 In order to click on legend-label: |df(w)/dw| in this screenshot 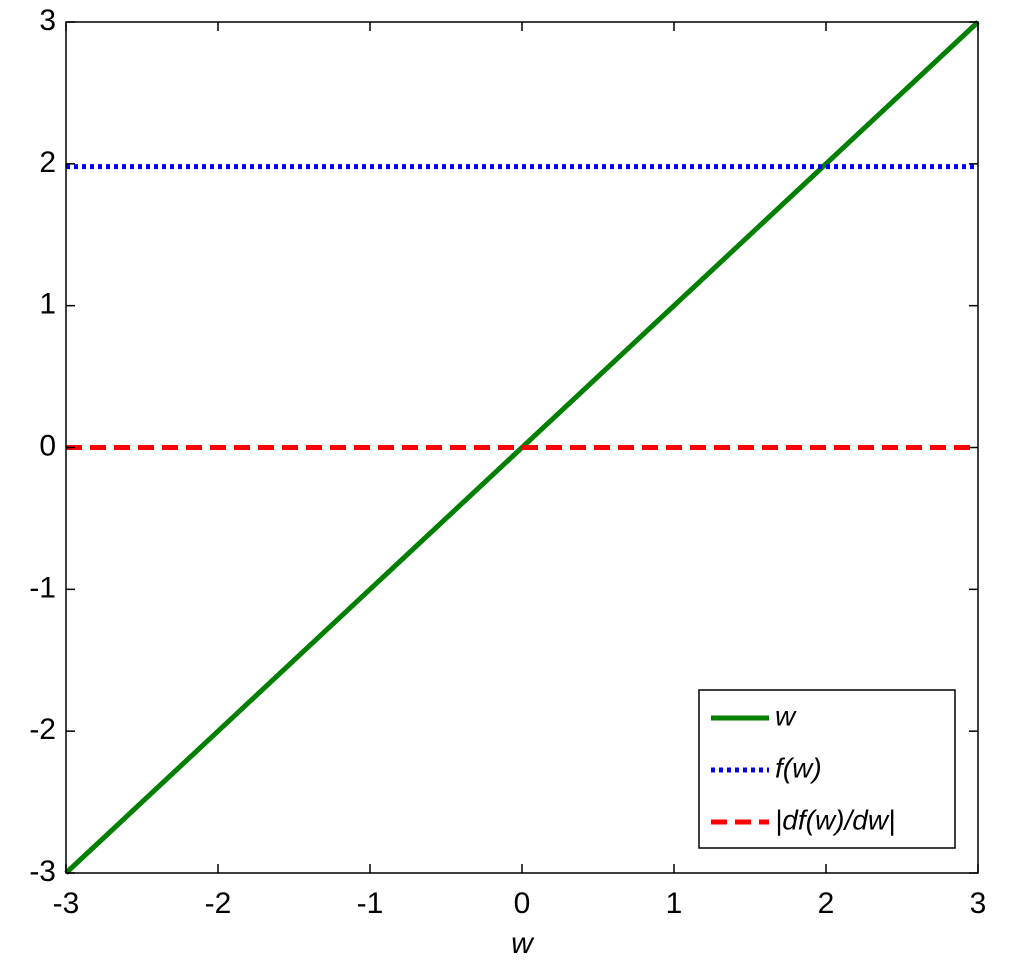, I will do `click(835, 819)`.